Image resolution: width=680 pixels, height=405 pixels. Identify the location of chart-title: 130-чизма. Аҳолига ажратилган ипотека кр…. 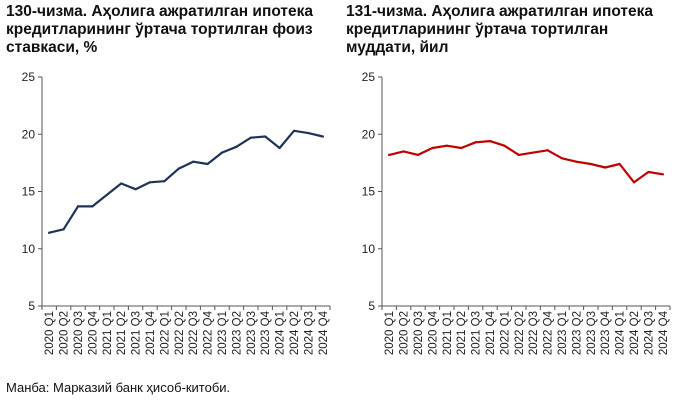
(159, 29).